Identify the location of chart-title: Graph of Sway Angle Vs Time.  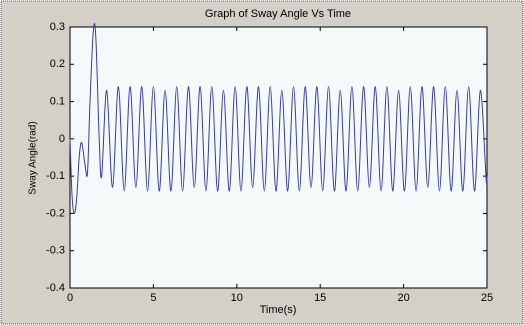
(278, 14).